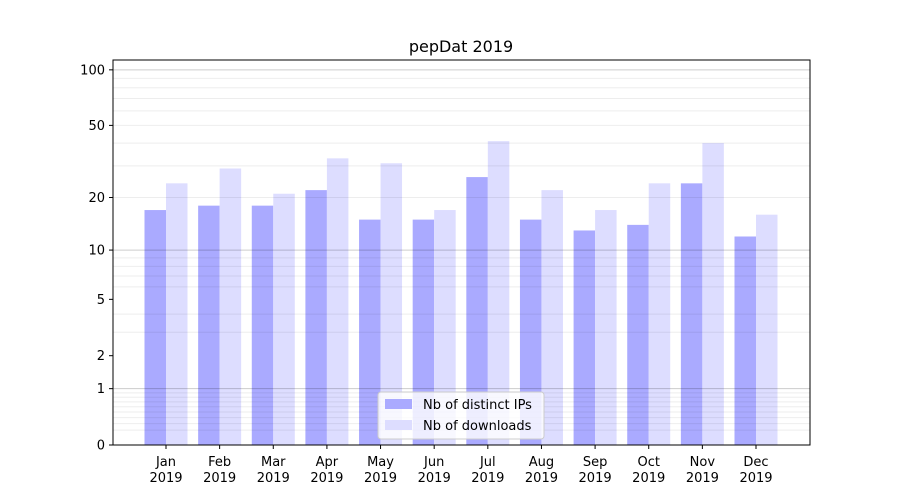  I want to click on x-tick-label: Apr 2019, so click(326, 470).